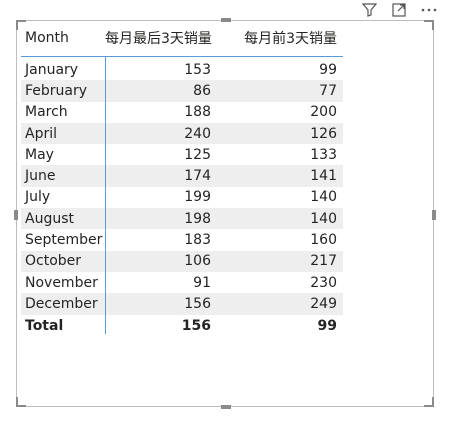 Image resolution: width=452 pixels, height=423 pixels. I want to click on table-row: January 153 99, so click(182, 69).